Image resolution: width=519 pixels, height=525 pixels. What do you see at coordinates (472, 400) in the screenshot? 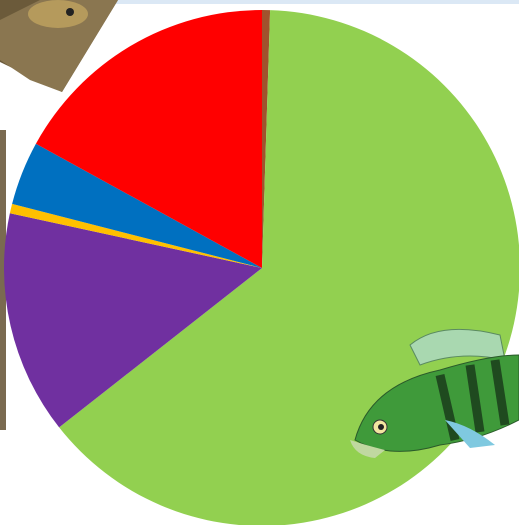
I see `fish-stripes` at bounding box center [472, 400].